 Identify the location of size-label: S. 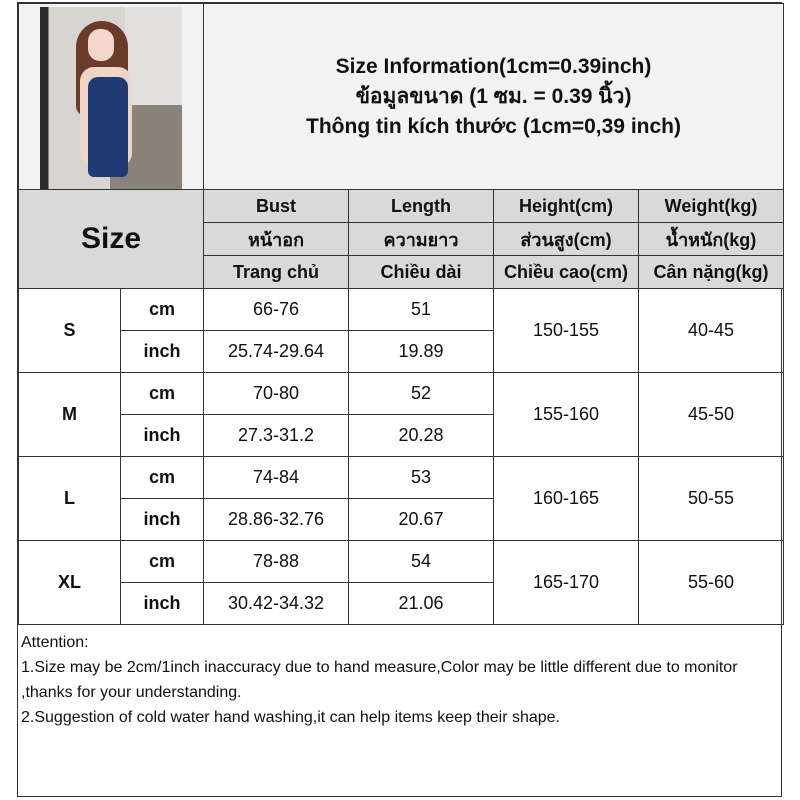
(69, 330).